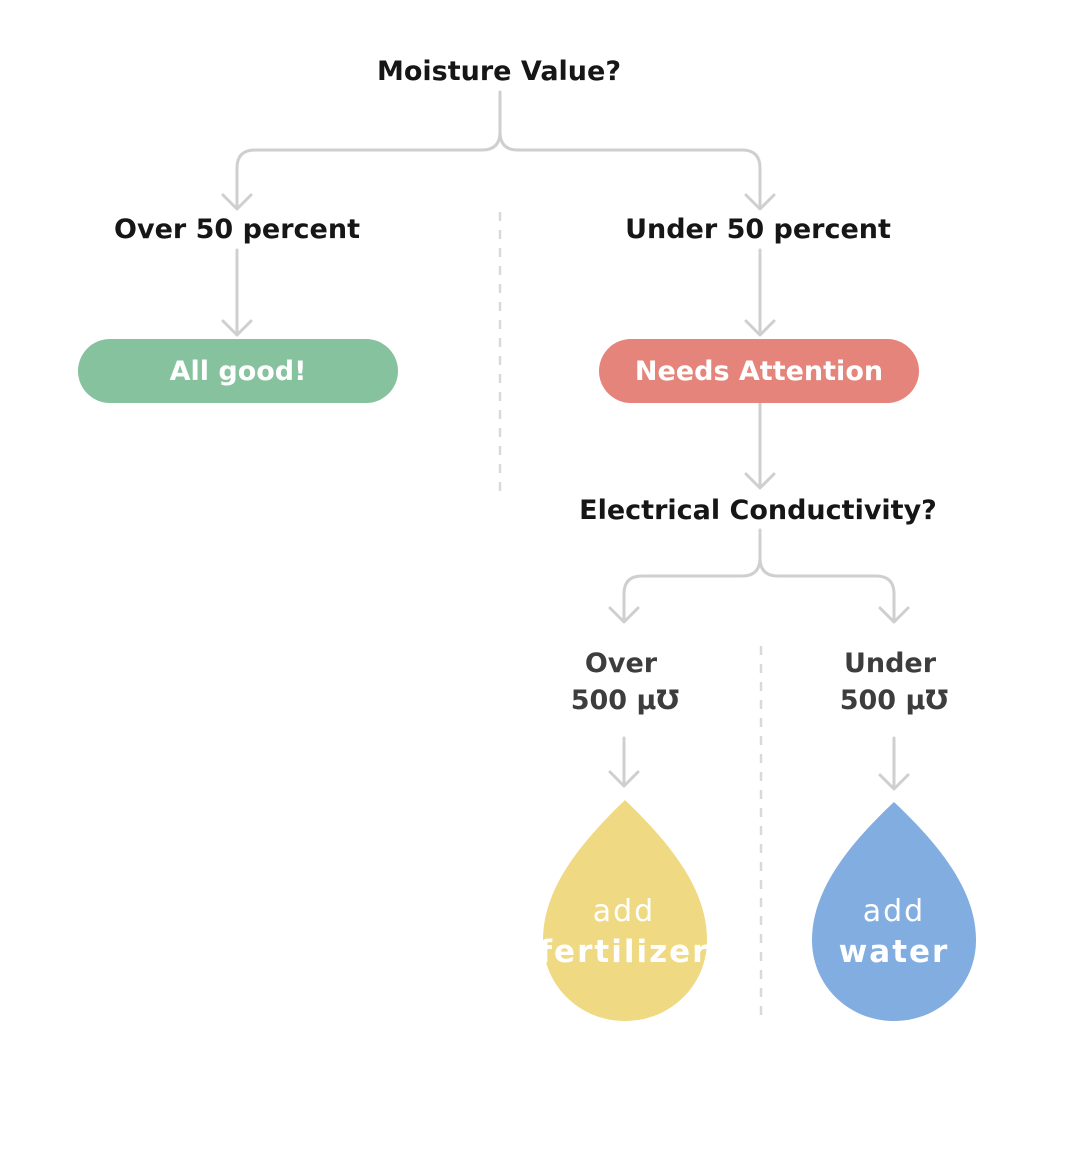  I want to click on conductivity-question: Electrical Conductivity?, so click(758, 510).